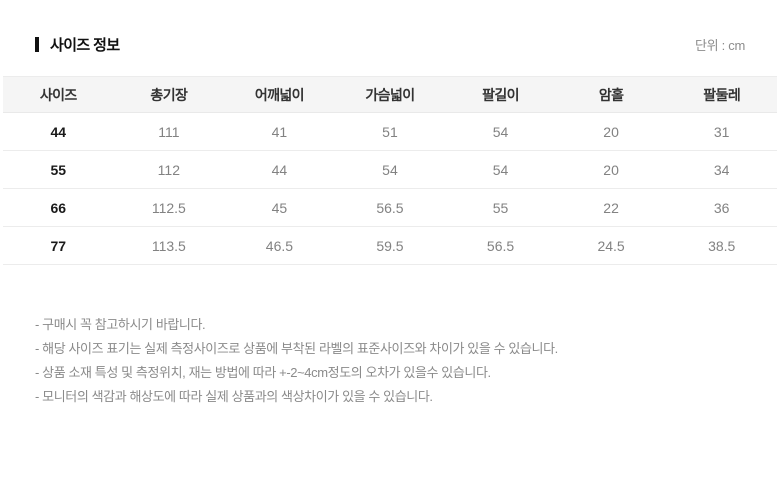 The width and height of the screenshot is (780, 479). I want to click on unit-label: 단위 : cm, so click(720, 45).